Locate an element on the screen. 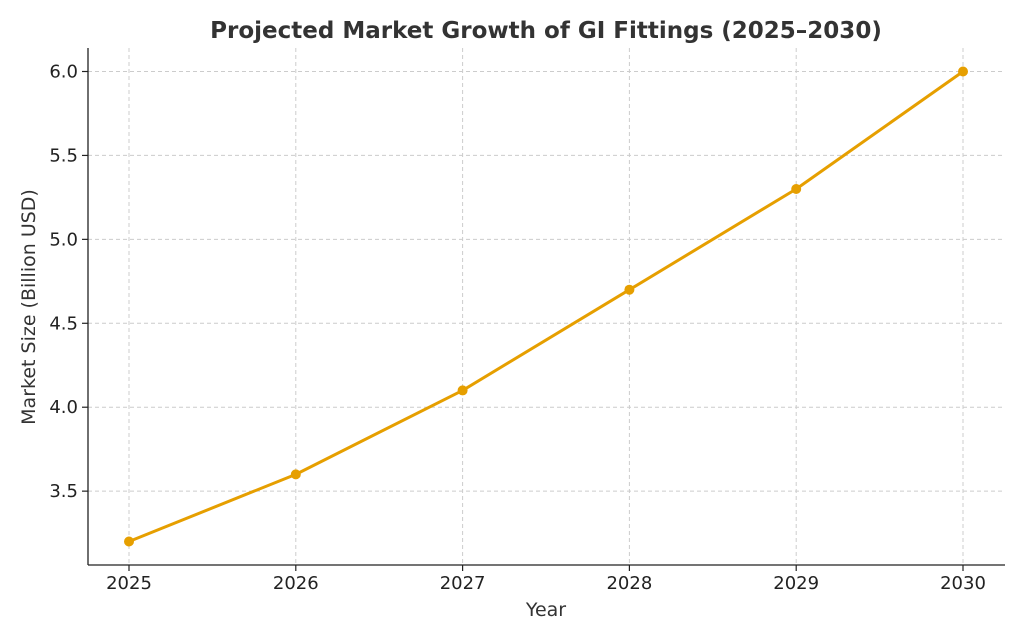 The image size is (1024, 640). y-ticks: 3.5 4.0 4.5 5.0 5.5 6.0 is located at coordinates (68, 282).